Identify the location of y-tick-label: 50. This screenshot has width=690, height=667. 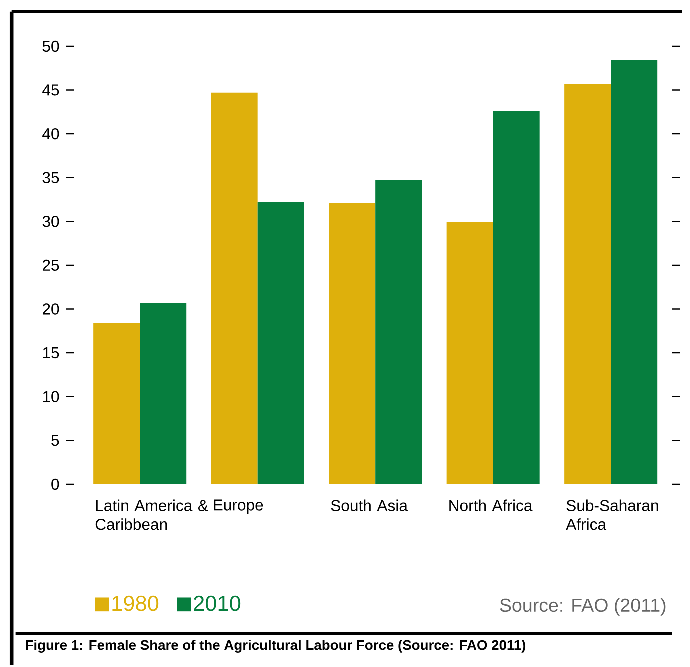
(51, 46).